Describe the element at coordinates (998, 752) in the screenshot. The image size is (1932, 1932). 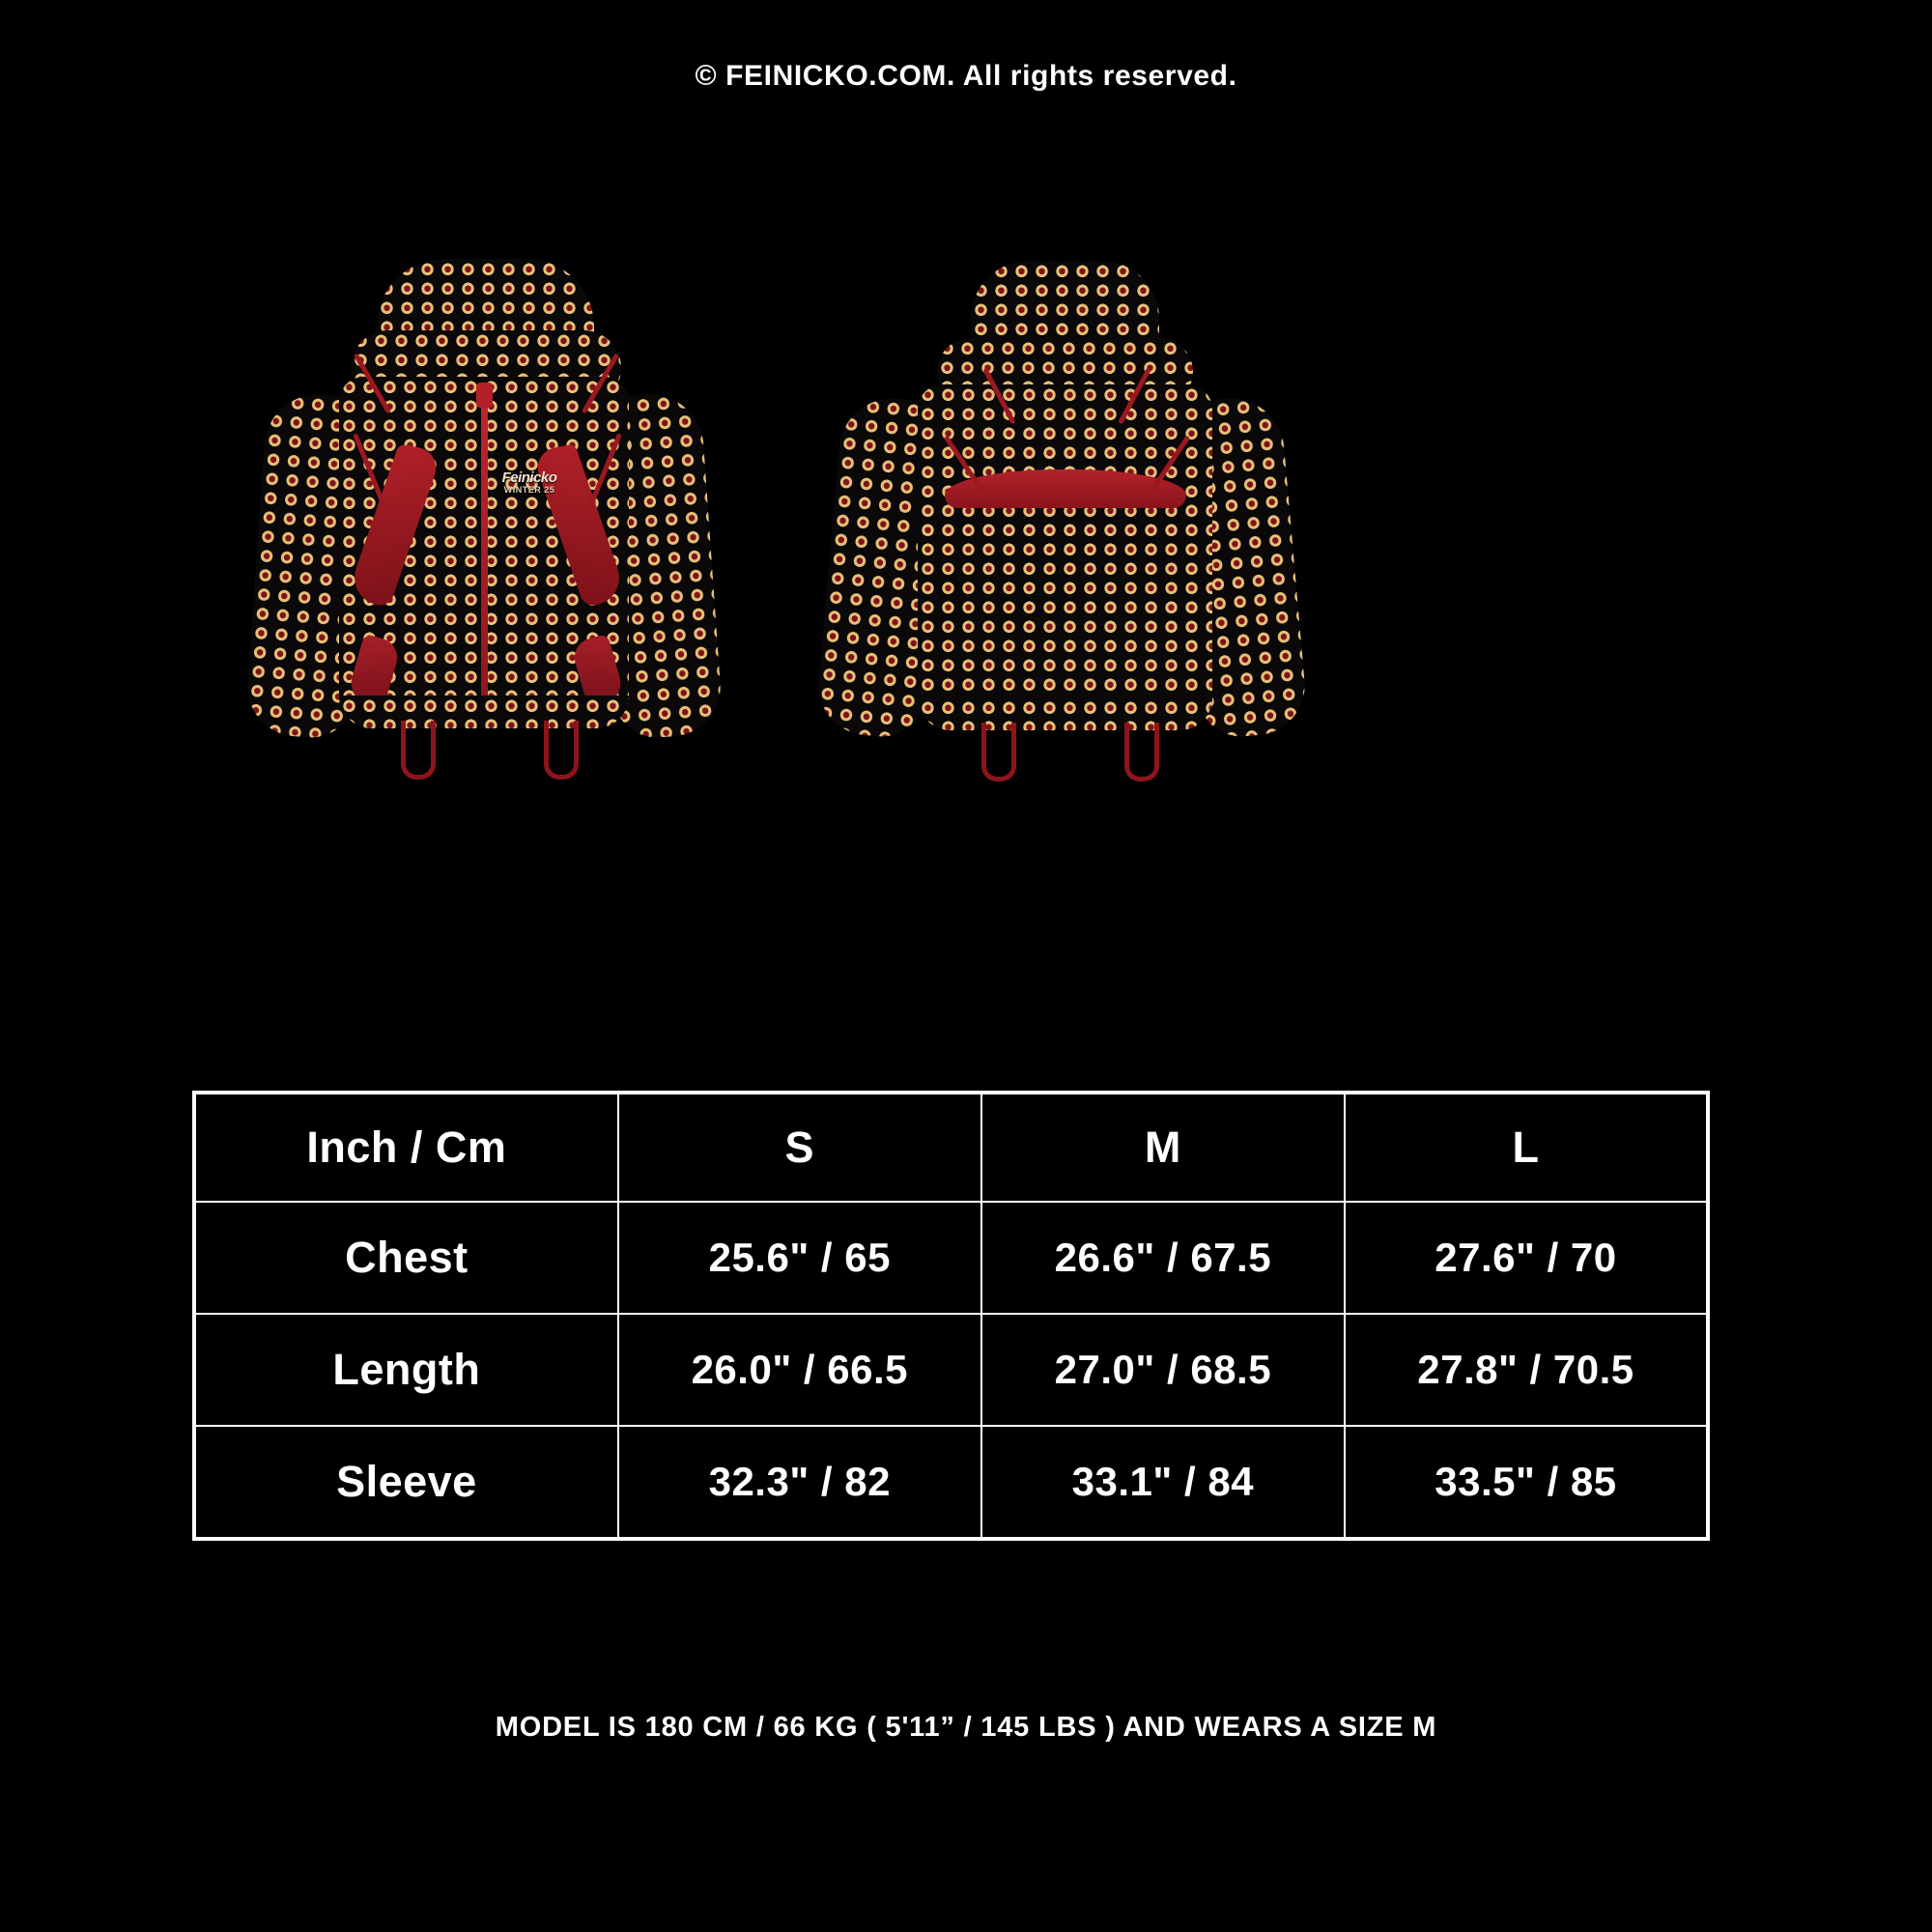
I see `back-left-drawcord` at that location.